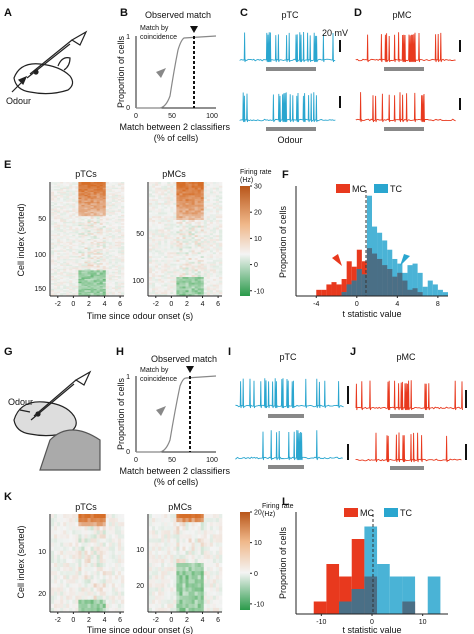 The width and height of the screenshot is (474, 634). I want to click on x-tick-label: 4, so click(203, 304).